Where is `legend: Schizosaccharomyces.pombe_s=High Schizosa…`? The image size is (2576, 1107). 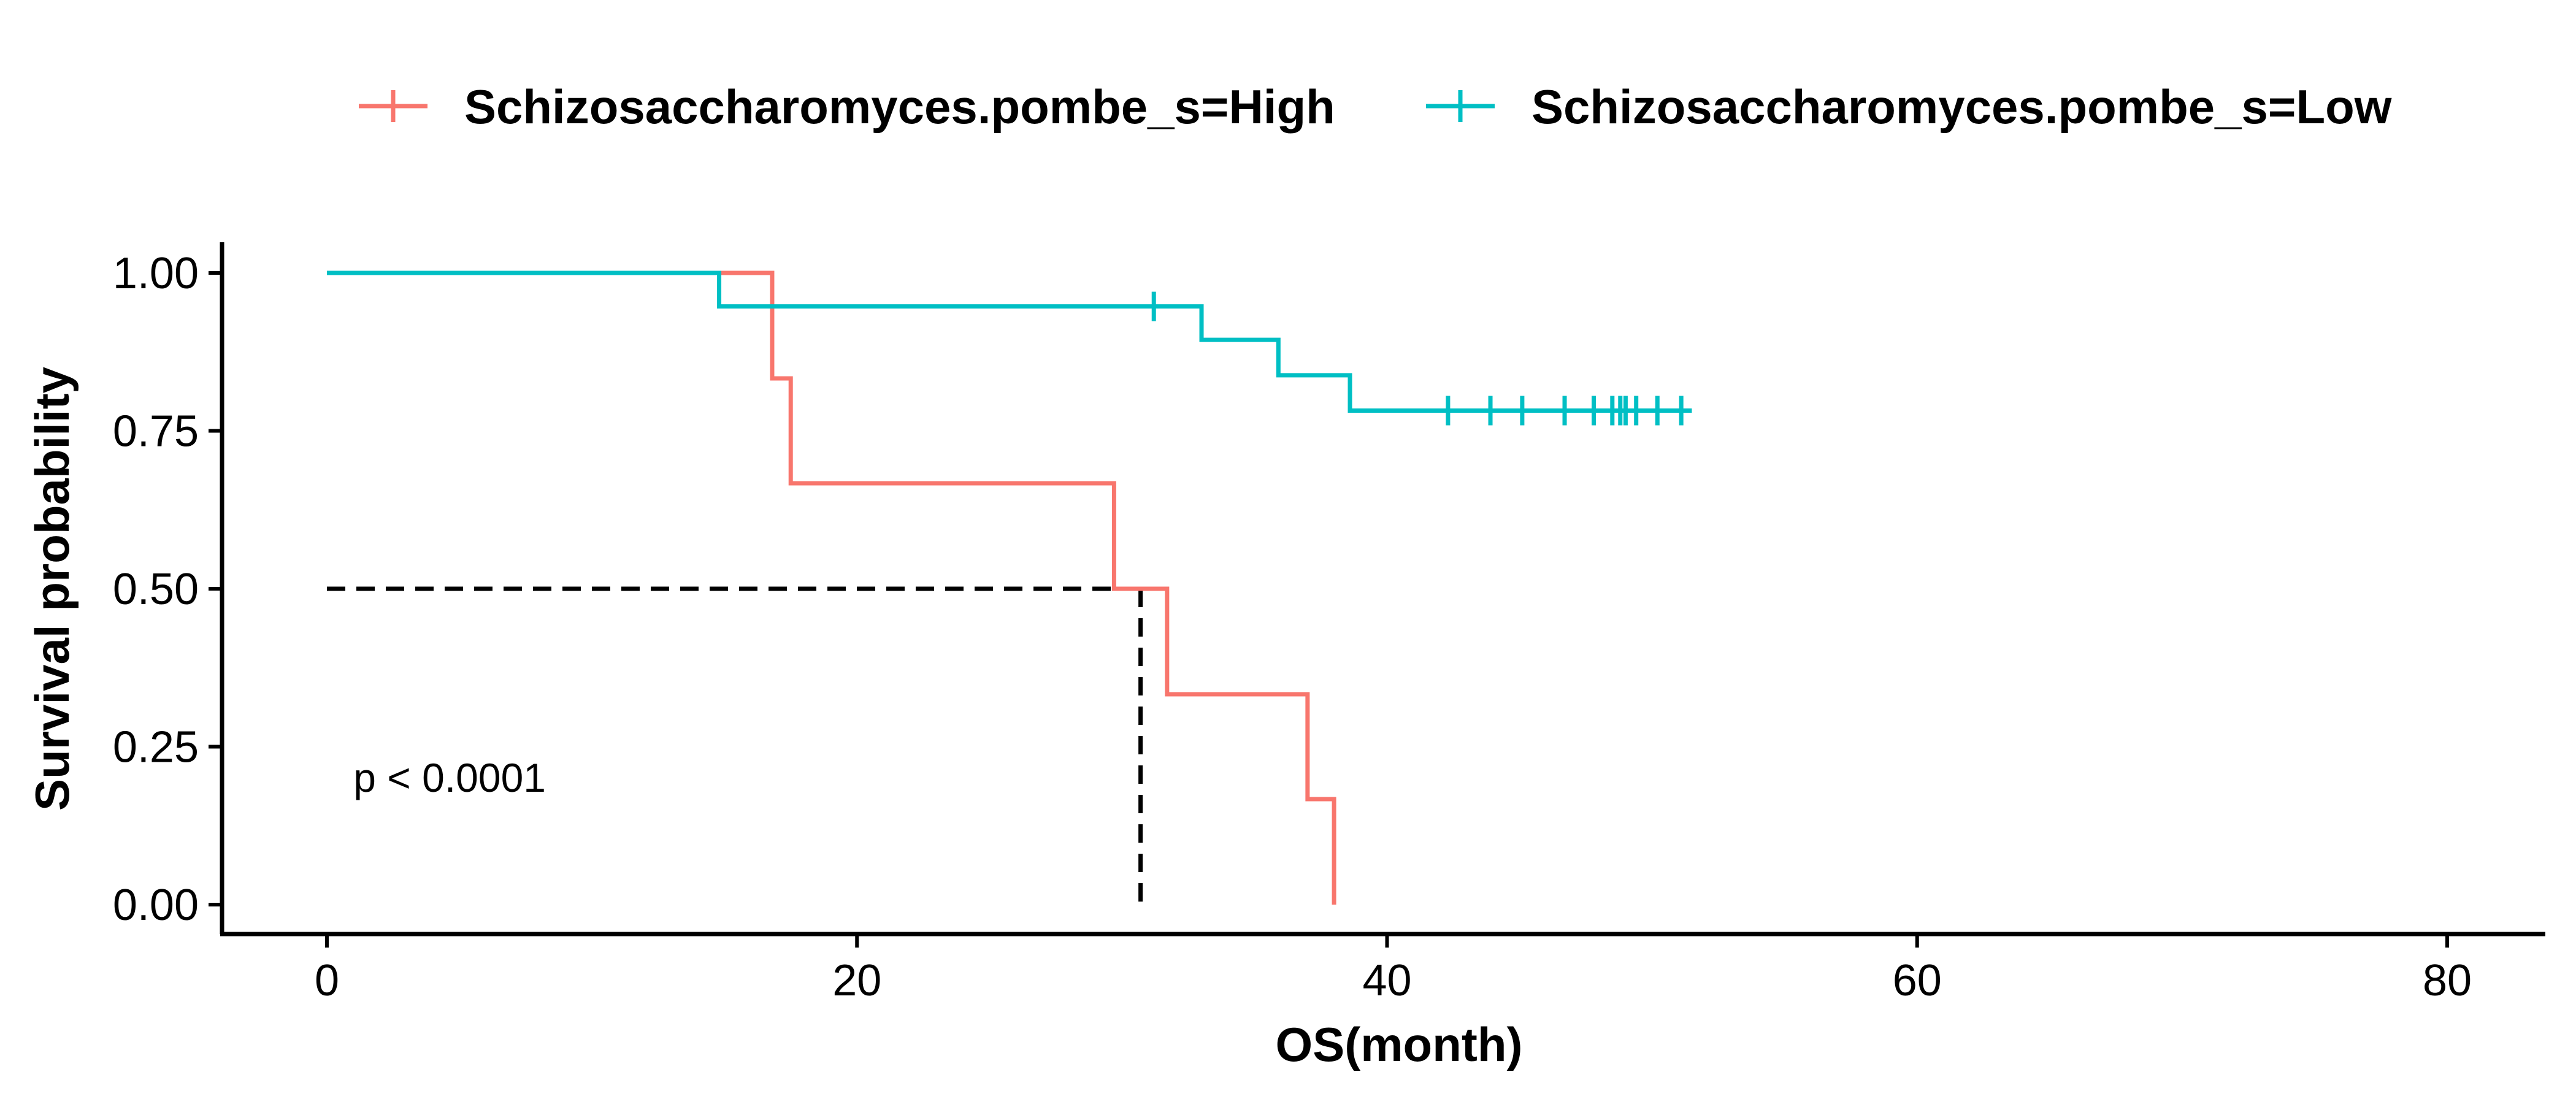 legend: Schizosaccharomyces.pombe_s=High Schizosa… is located at coordinates (1375, 107).